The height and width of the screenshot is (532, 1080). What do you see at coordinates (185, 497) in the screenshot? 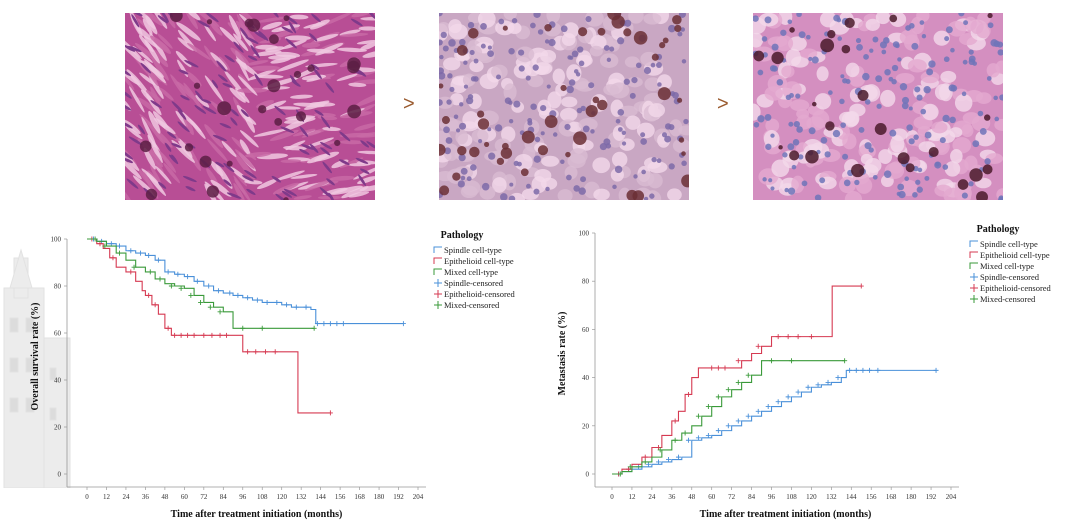
I see `os-chart-x-tick-label: 60` at bounding box center [185, 497].